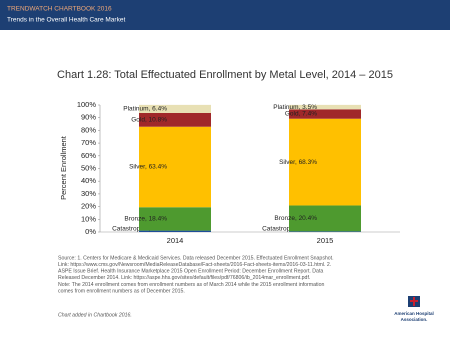  I want to click on logo: American Hospital Association., so click(414, 309).